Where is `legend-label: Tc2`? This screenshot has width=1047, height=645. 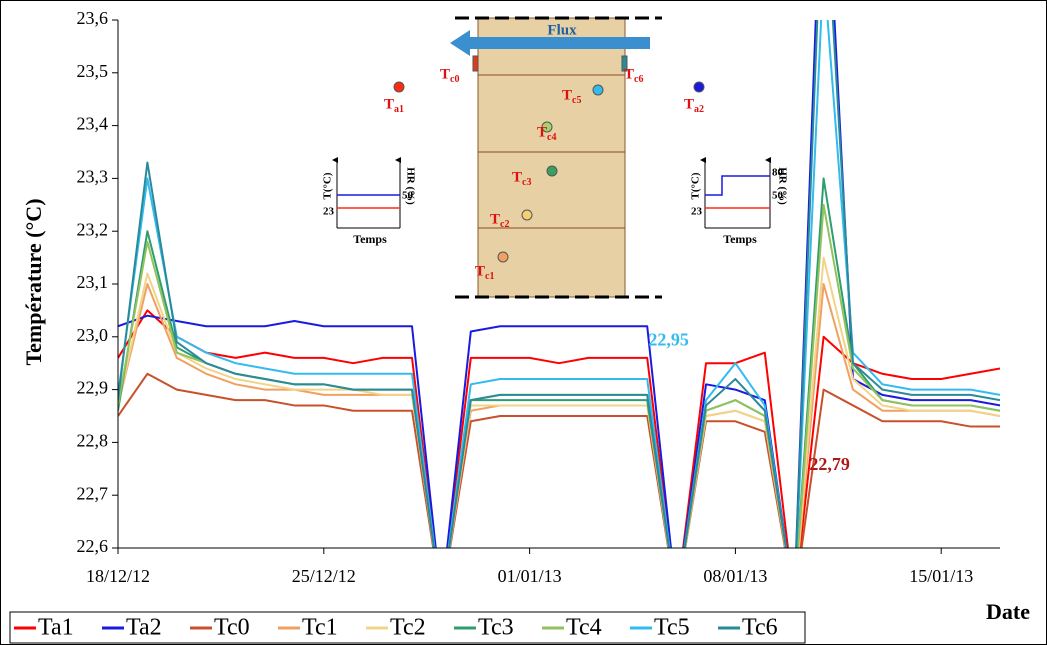
legend-label: Tc2 is located at coordinates (408, 628).